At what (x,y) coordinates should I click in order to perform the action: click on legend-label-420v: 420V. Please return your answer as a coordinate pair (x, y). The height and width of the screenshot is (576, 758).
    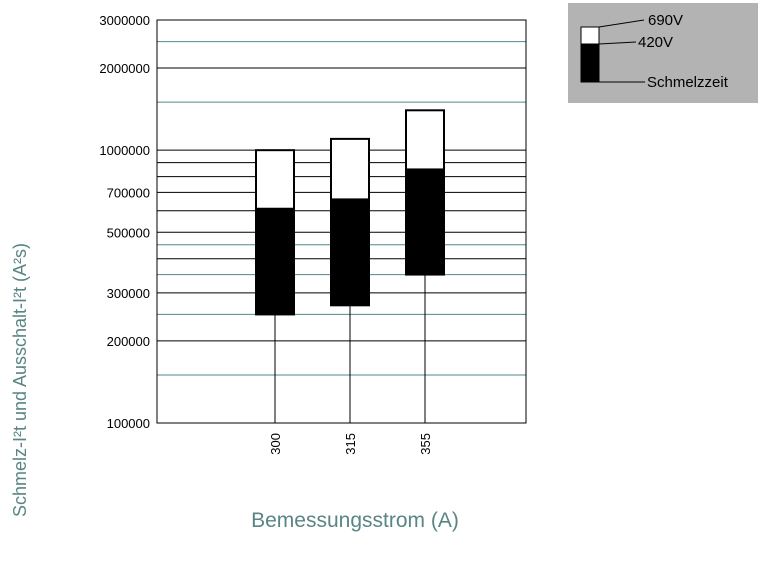
    Looking at the image, I should click on (655, 42).